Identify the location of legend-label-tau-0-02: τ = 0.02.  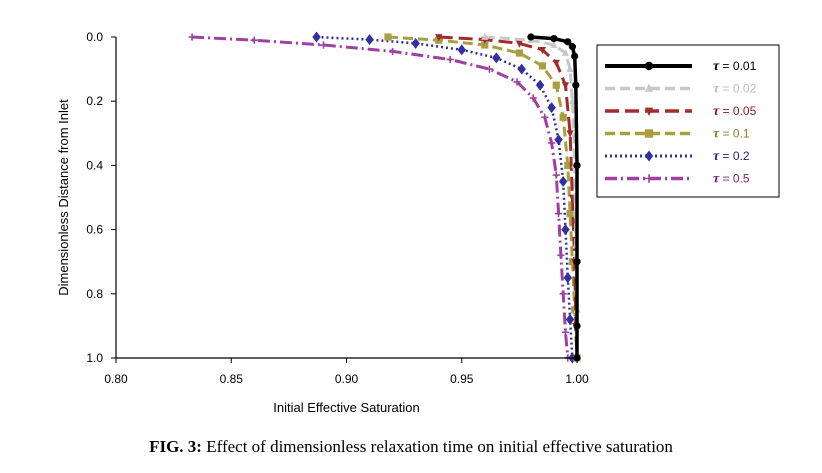
(735, 89).